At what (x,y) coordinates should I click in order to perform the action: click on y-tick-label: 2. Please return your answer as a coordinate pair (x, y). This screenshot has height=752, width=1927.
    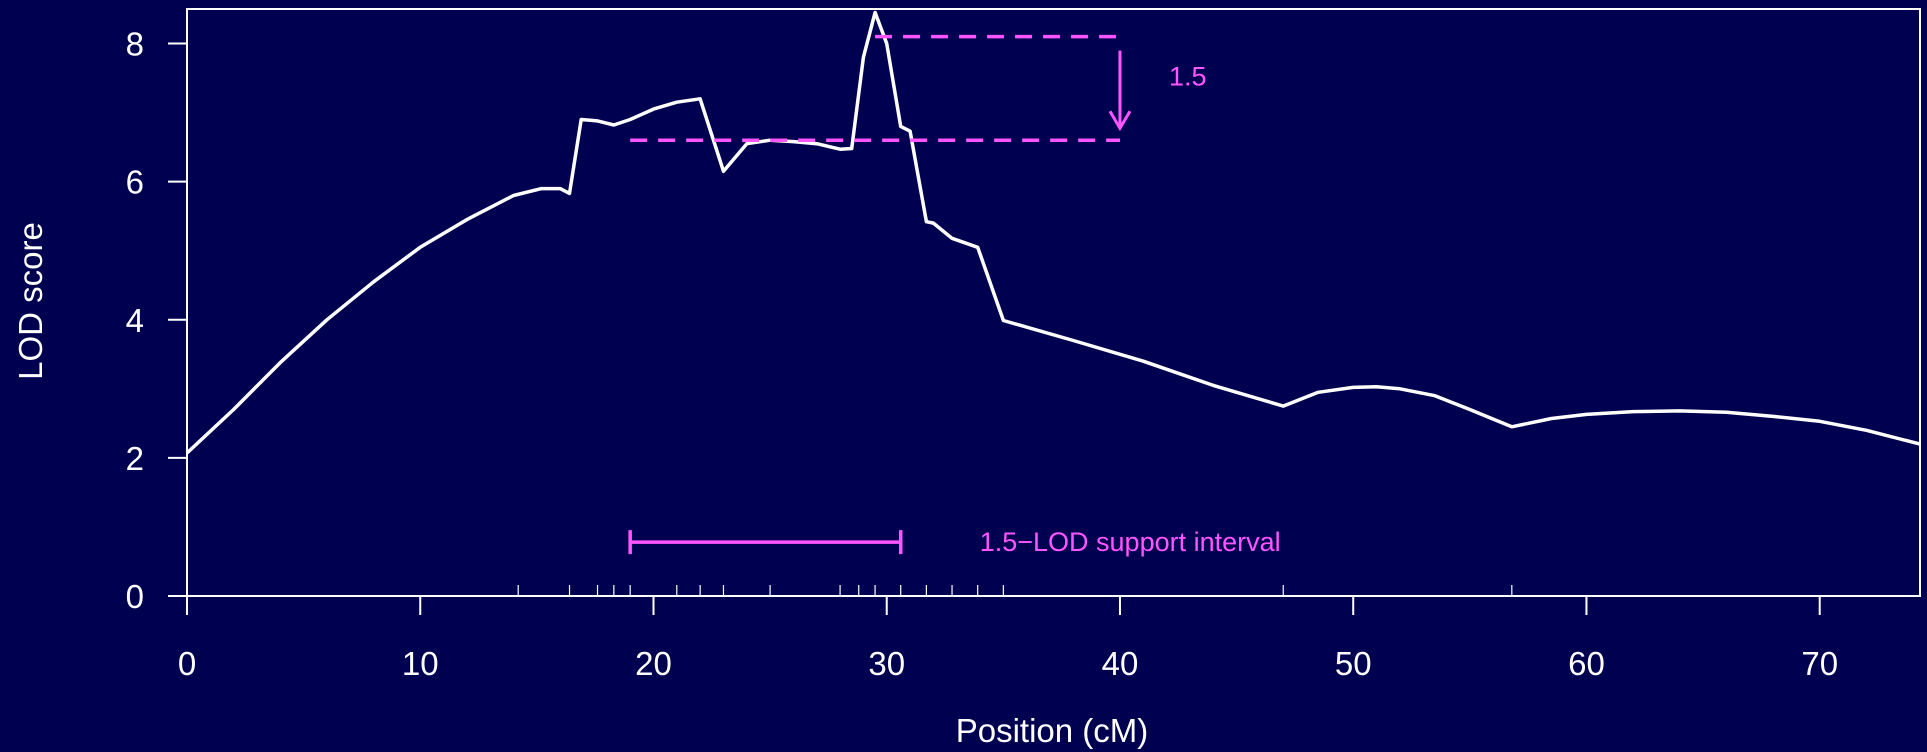
    Looking at the image, I should click on (135, 458).